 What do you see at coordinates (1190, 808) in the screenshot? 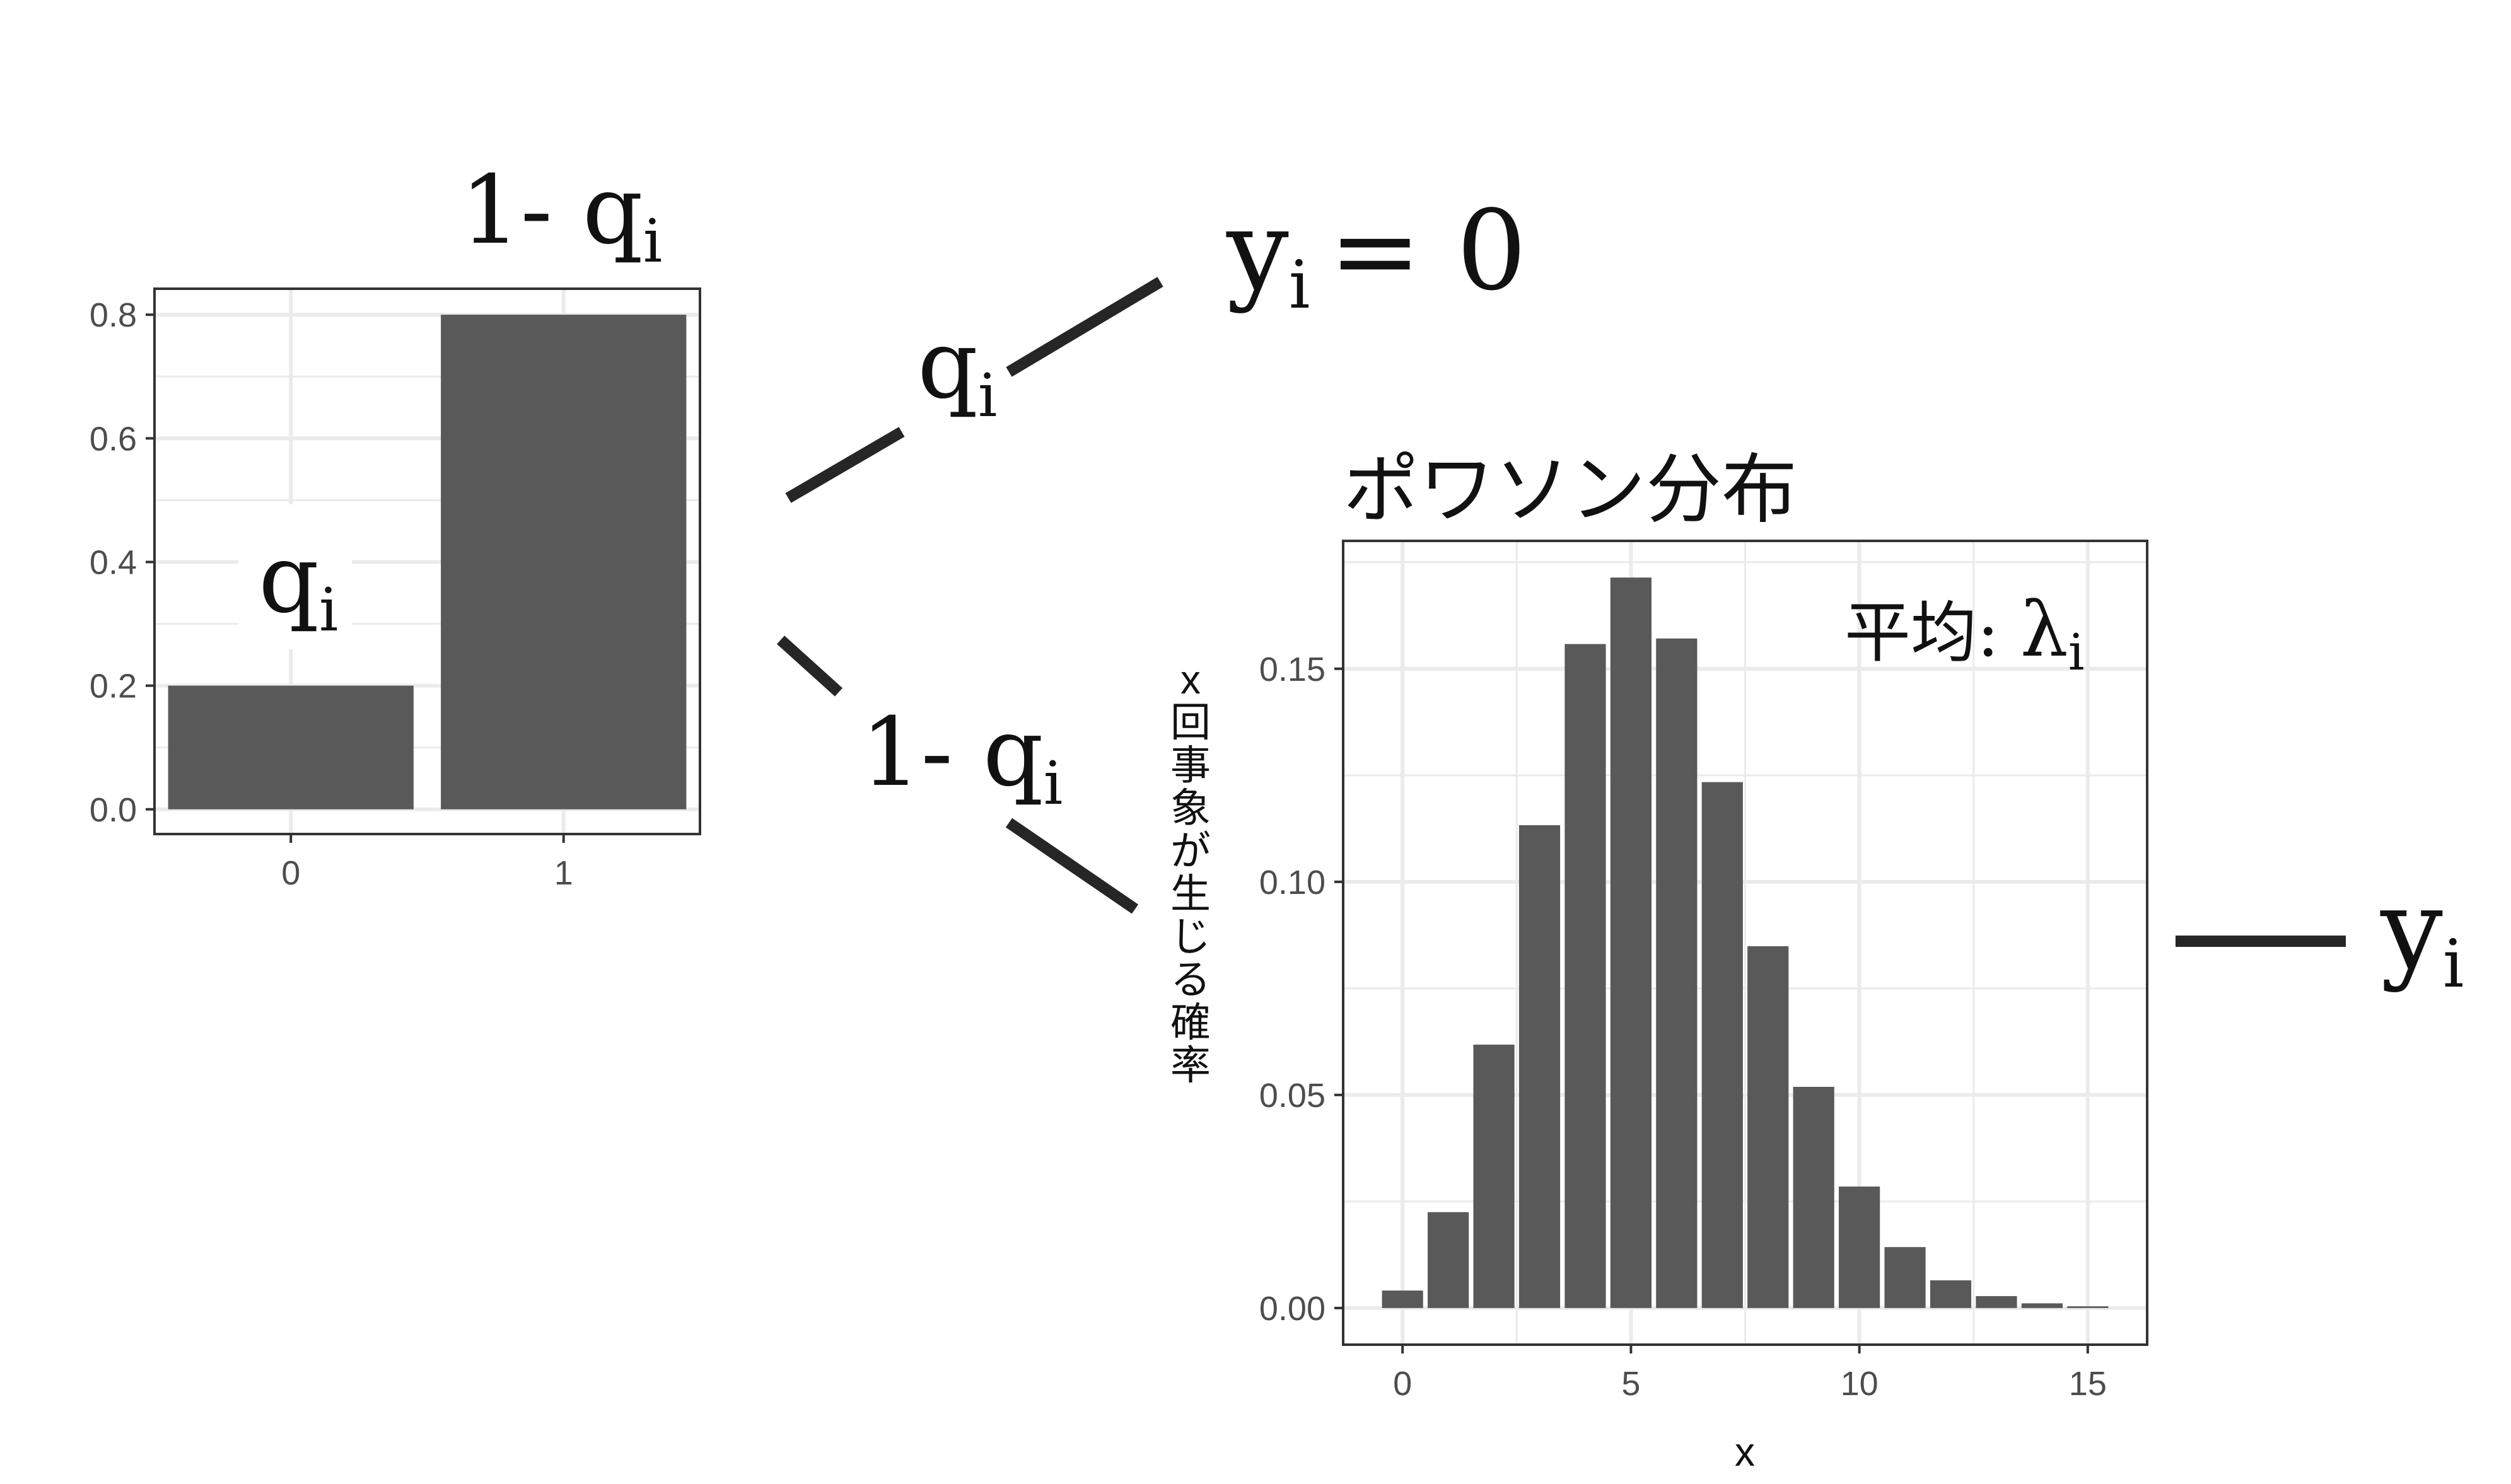
I see `y-axis-label-char: 象` at bounding box center [1190, 808].